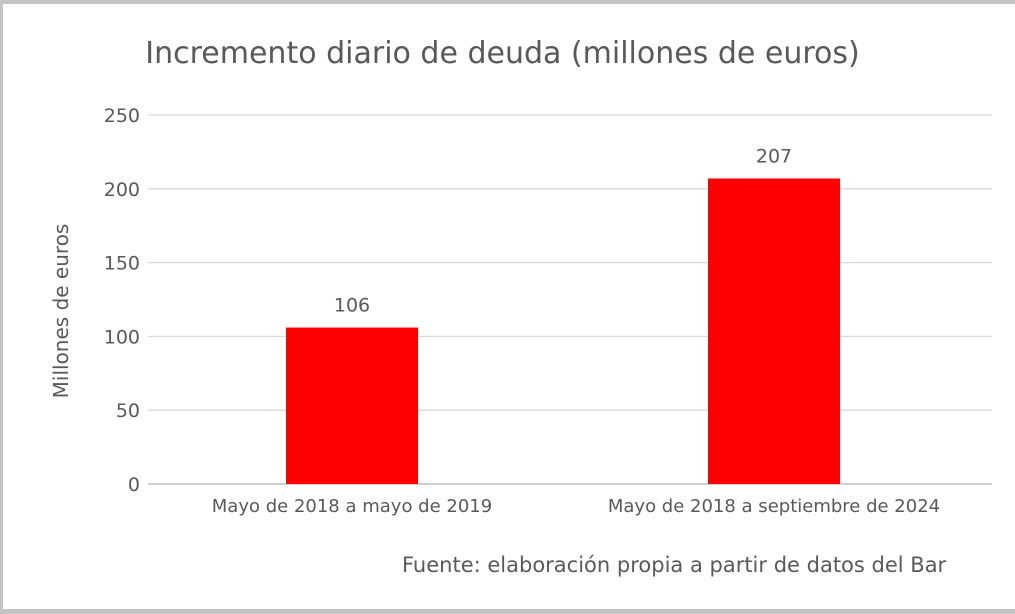 Image resolution: width=1015 pixels, height=614 pixels. Describe the element at coordinates (128, 411) in the screenshot. I see `y-tick-label-50: 50` at that location.